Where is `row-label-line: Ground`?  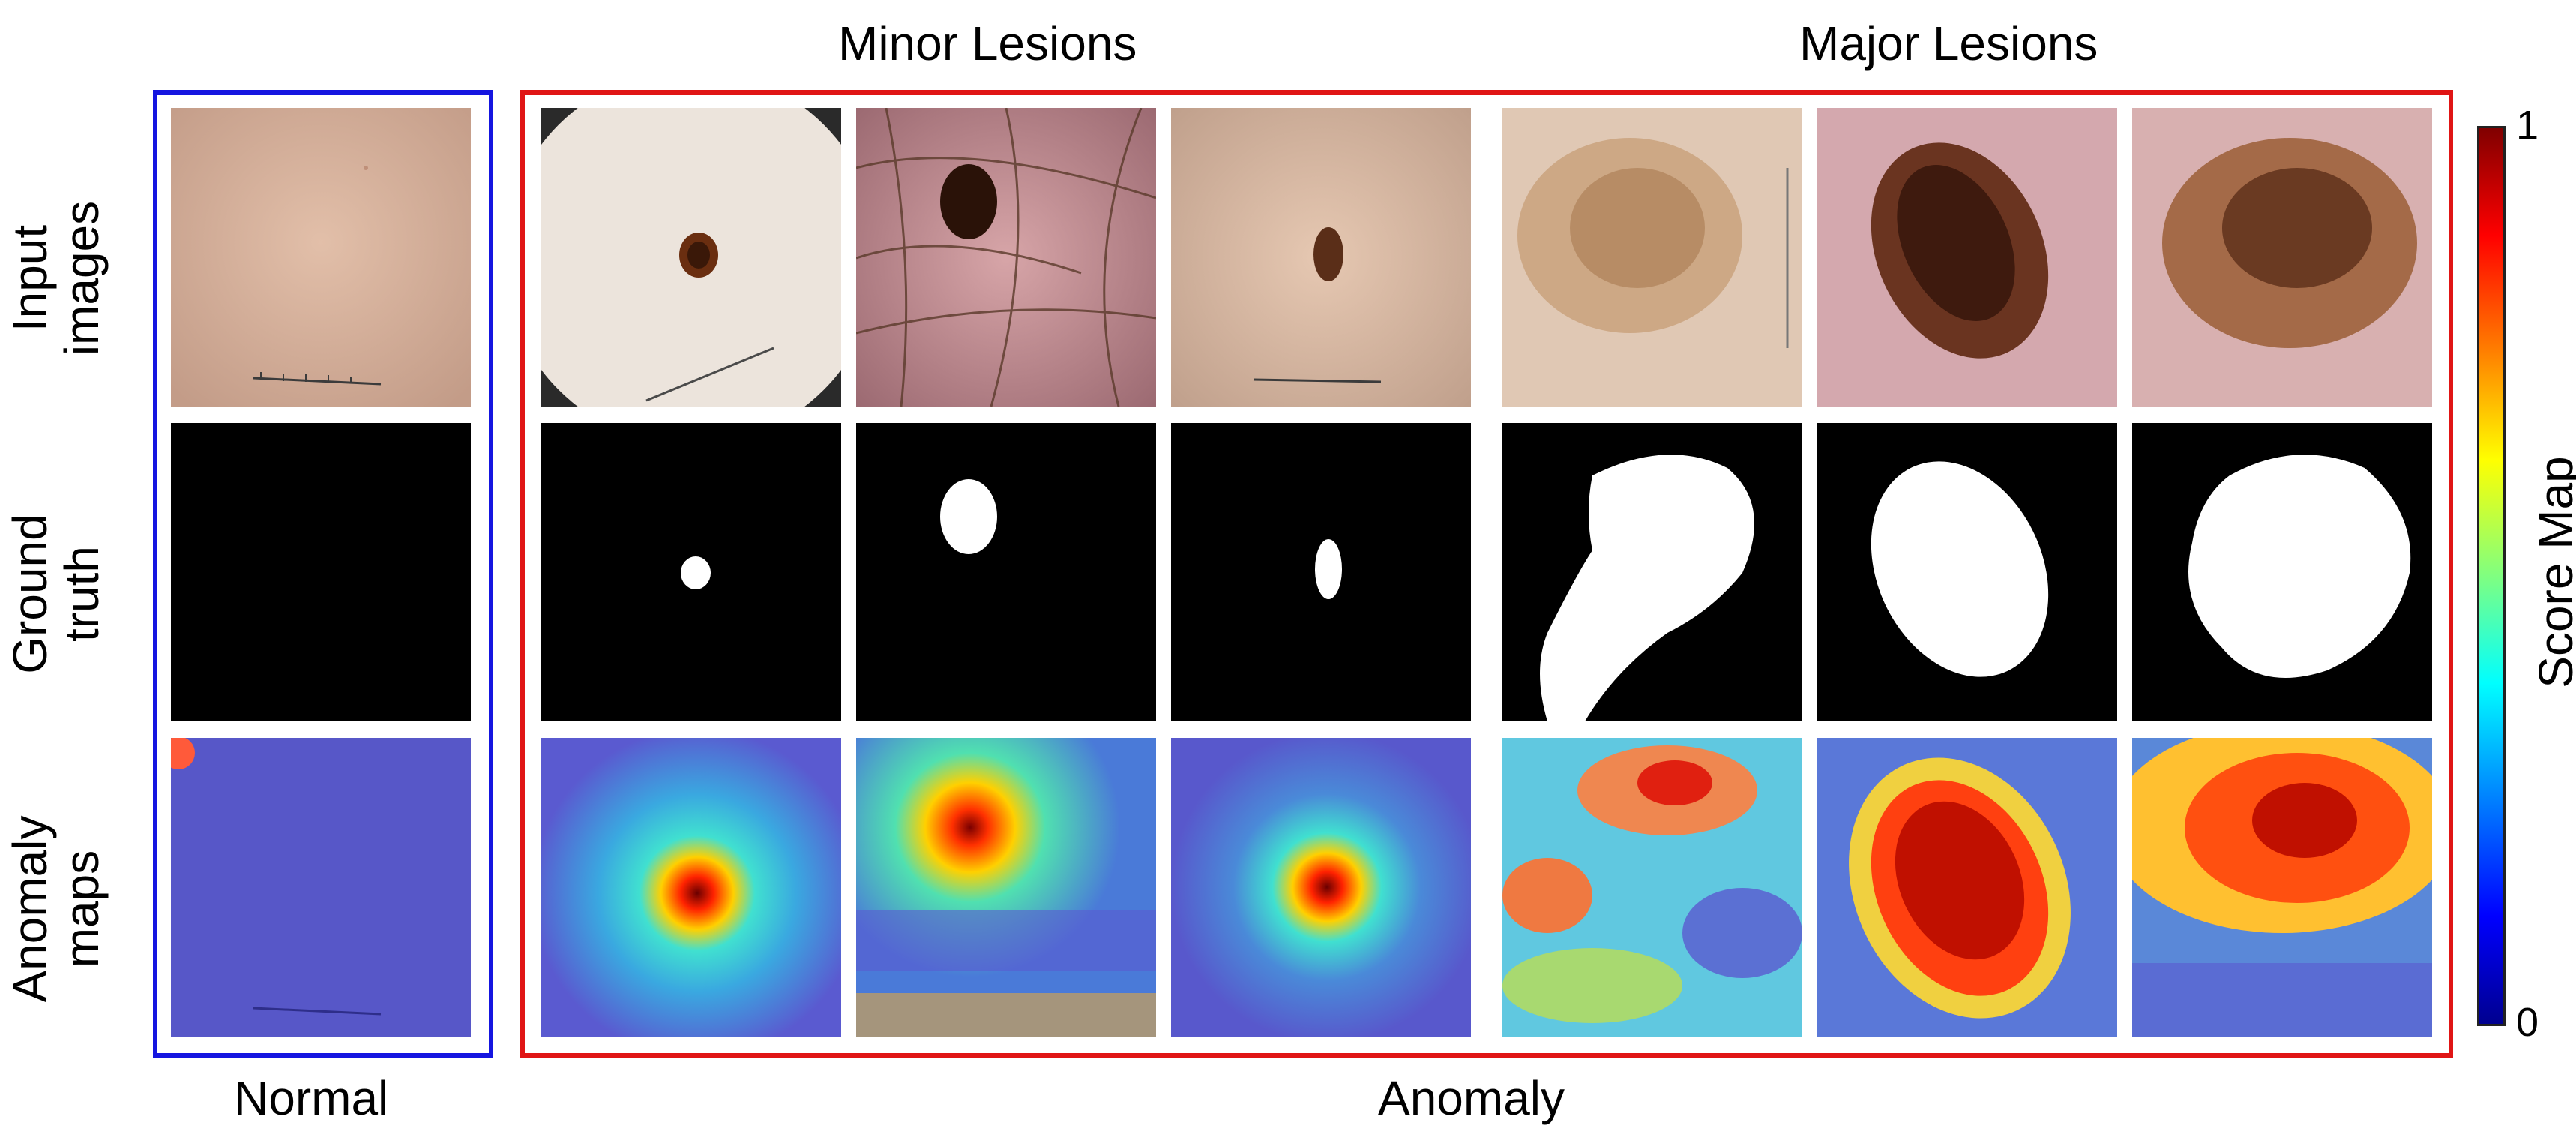
row-label-line: Ground is located at coordinates (30, 594).